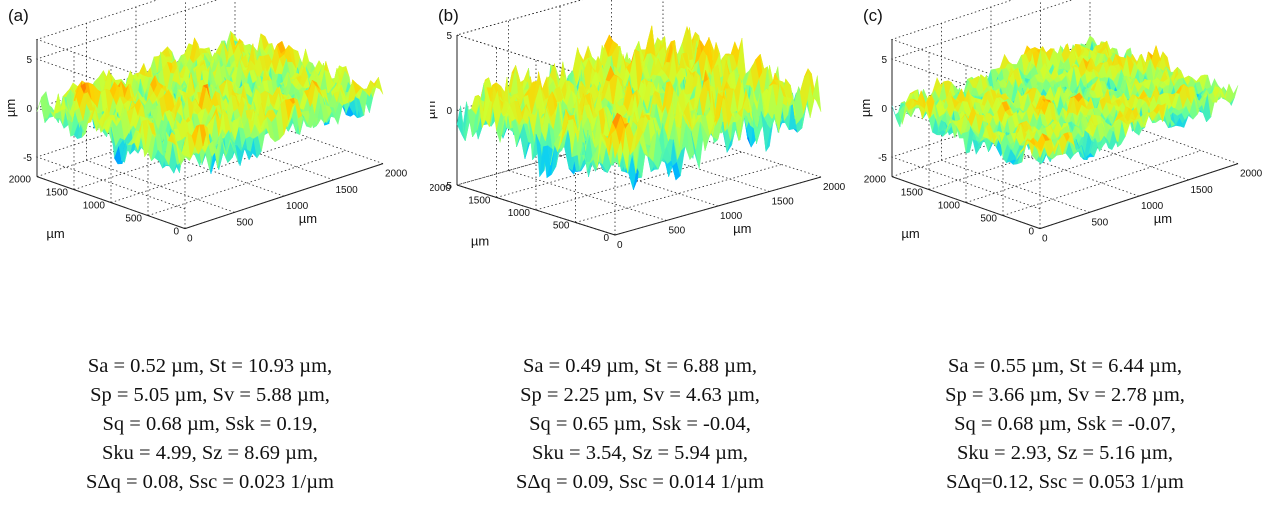  I want to click on tick-labels: 0 500 1000 1500 2000 0 500 1000 1500 2000 -5 0 5, so click(208, 150).